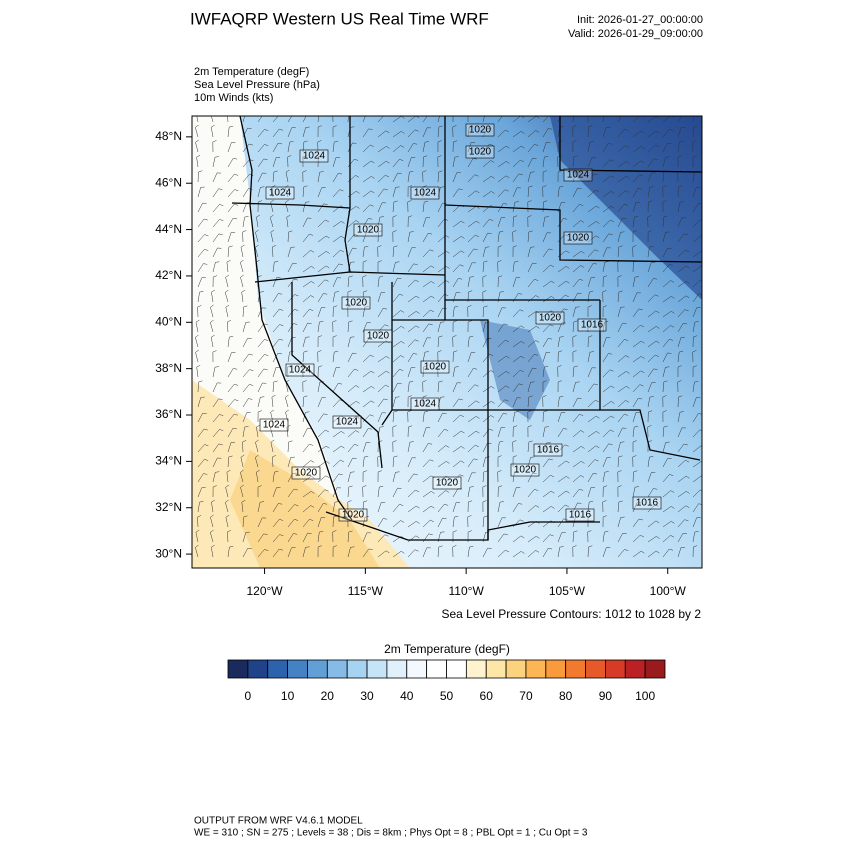 The image size is (850, 850). I want to click on cold-area, so click(626, 208).